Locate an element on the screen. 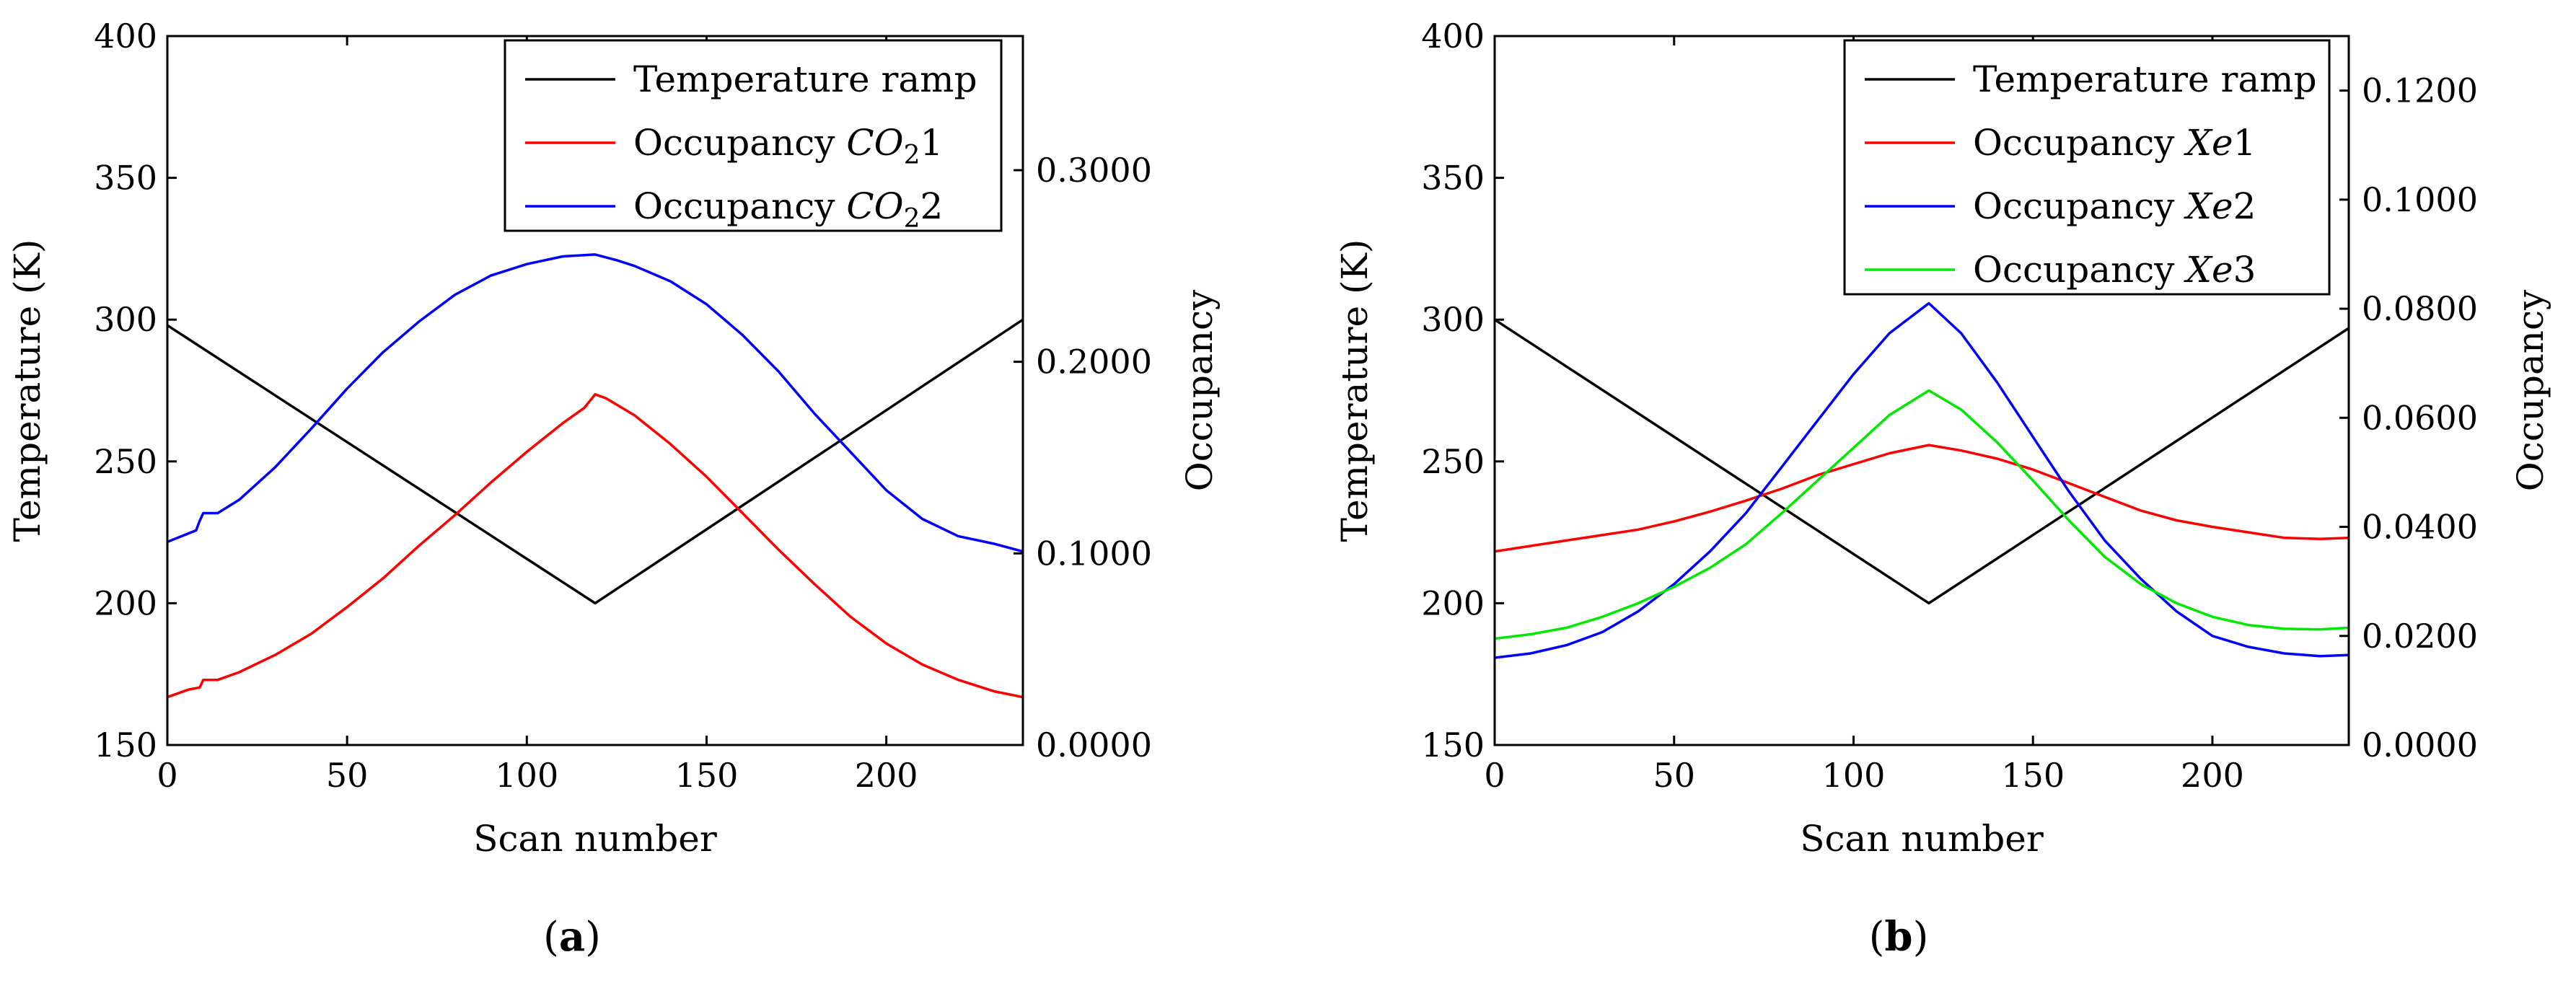 The height and width of the screenshot is (983, 2576). legend-label: Occupancy CO22 is located at coordinates (788, 209).